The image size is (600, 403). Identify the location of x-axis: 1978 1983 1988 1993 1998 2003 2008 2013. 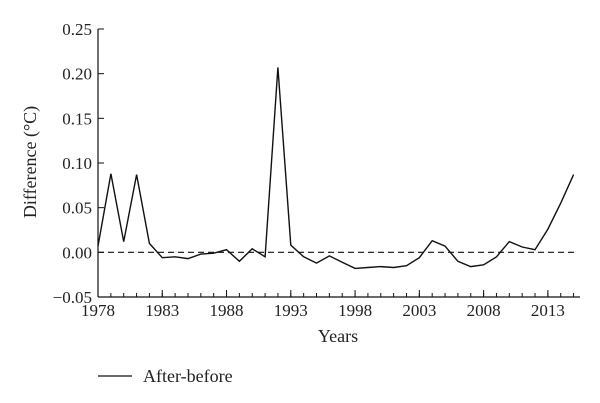
(328, 305).